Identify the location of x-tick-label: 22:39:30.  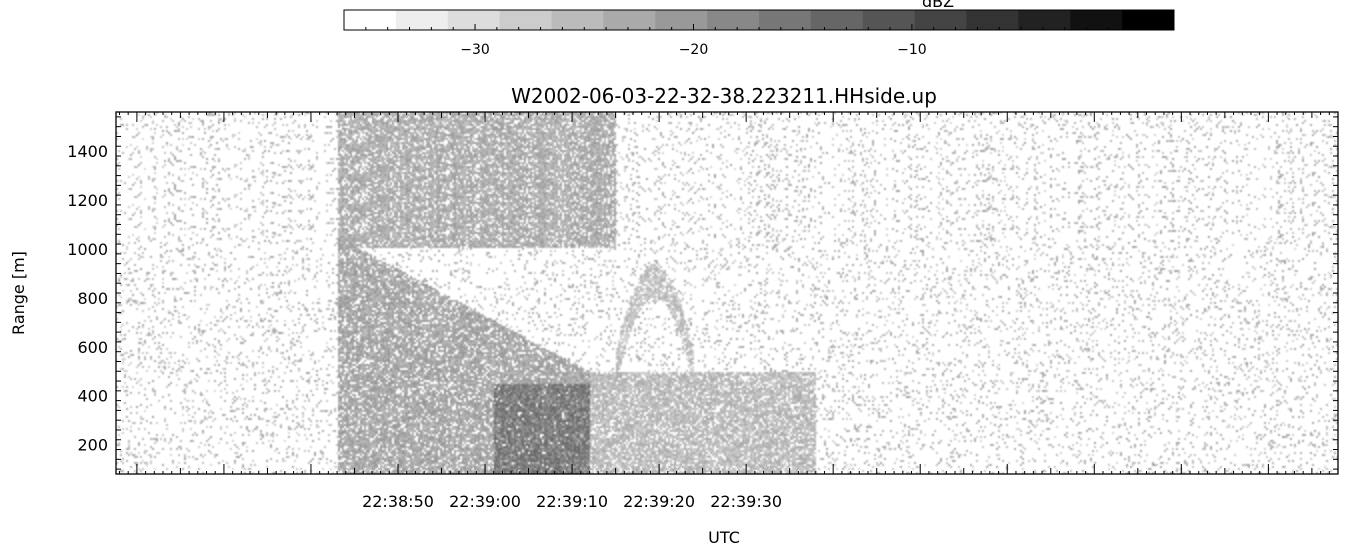
(746, 501).